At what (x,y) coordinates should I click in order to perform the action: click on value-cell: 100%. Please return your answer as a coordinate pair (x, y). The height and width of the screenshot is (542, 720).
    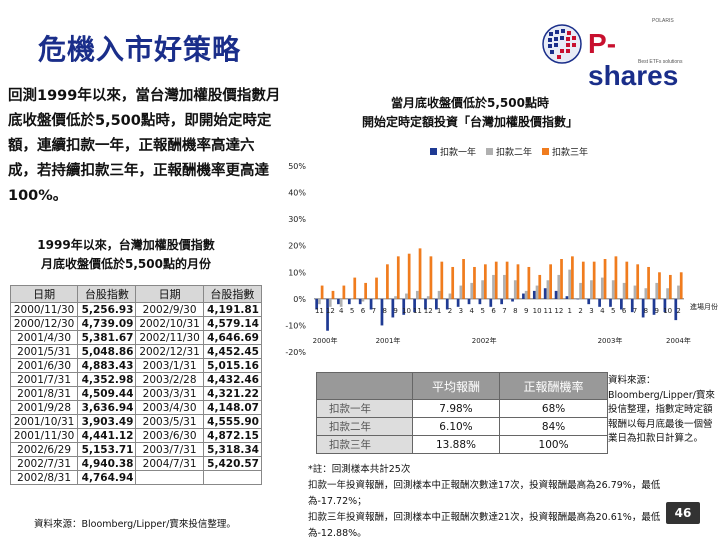
    Looking at the image, I should click on (553, 444).